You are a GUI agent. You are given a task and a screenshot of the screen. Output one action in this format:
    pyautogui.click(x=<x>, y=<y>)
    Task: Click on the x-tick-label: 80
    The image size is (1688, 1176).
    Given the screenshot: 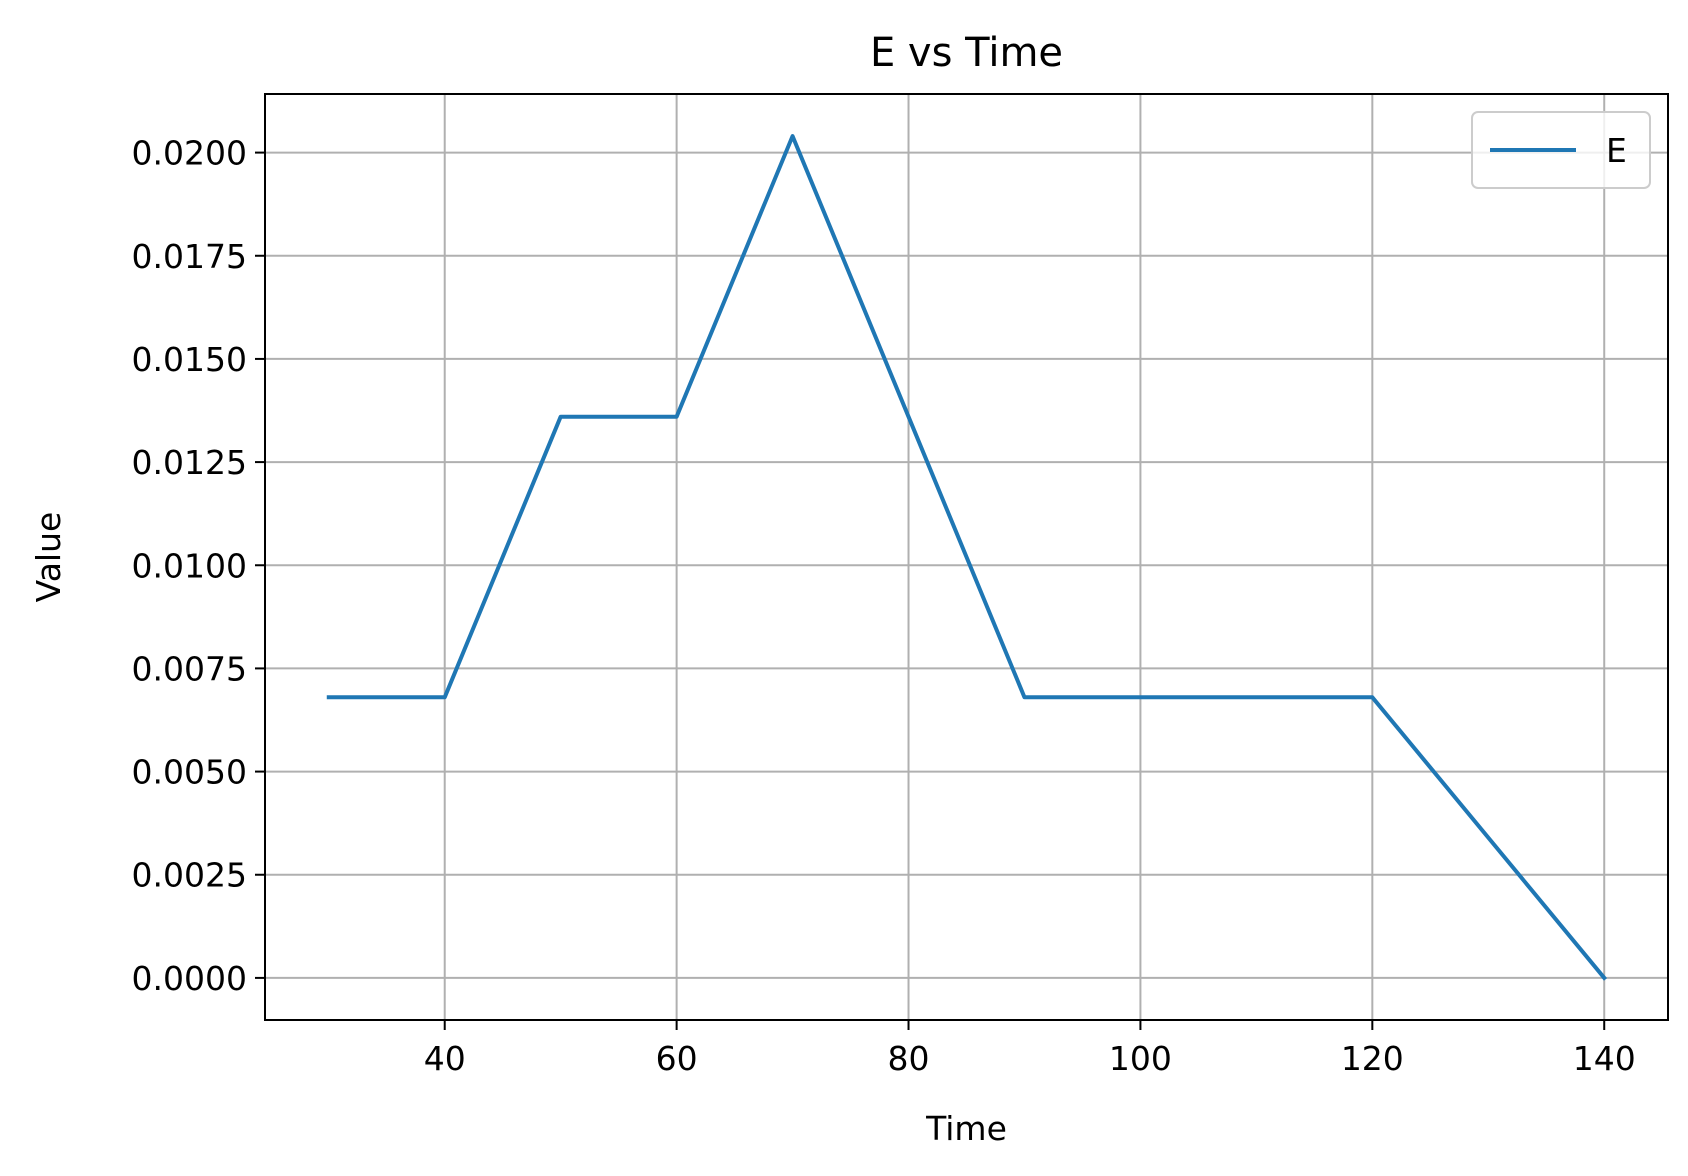 What is the action you would take?
    pyautogui.click(x=909, y=1058)
    